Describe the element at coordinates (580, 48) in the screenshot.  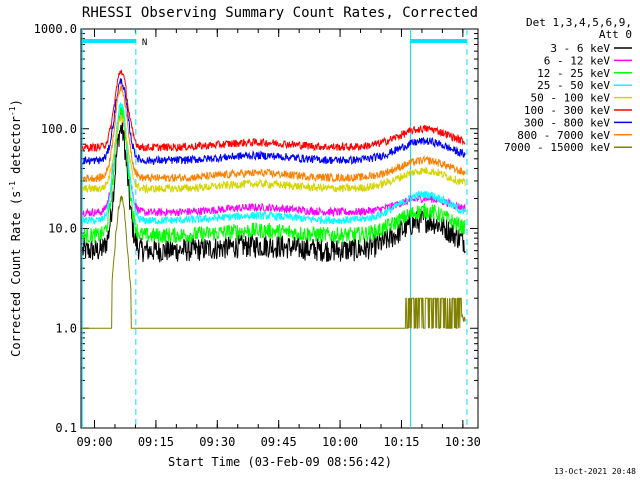
I see `legend-entry-label: 3 - 6 keV` at that location.